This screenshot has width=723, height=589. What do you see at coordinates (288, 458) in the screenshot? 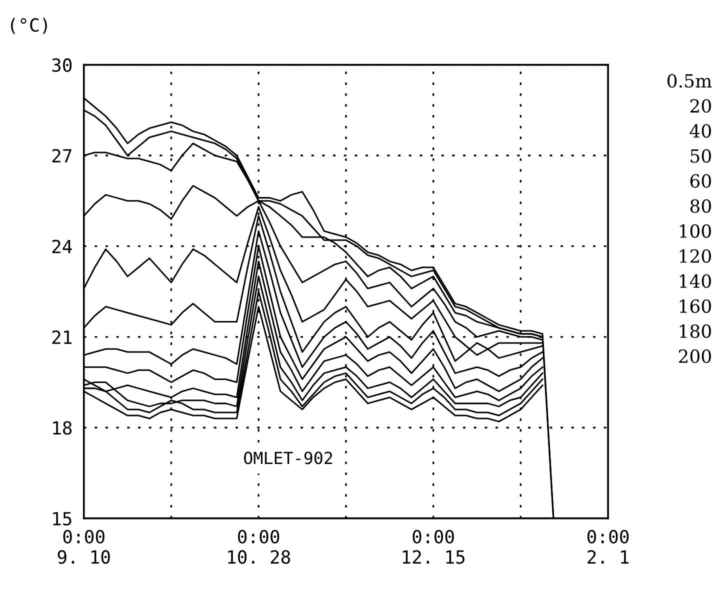
I see `annotation: OMLET-902` at bounding box center [288, 458].